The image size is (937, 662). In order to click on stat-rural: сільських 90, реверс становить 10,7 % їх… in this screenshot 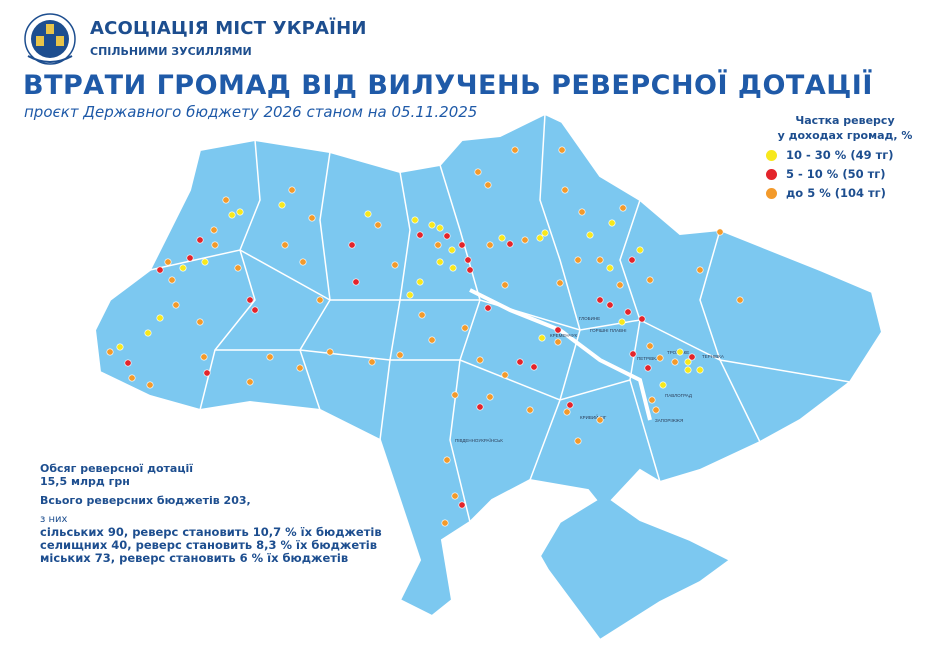, I will do `click(211, 532)`.